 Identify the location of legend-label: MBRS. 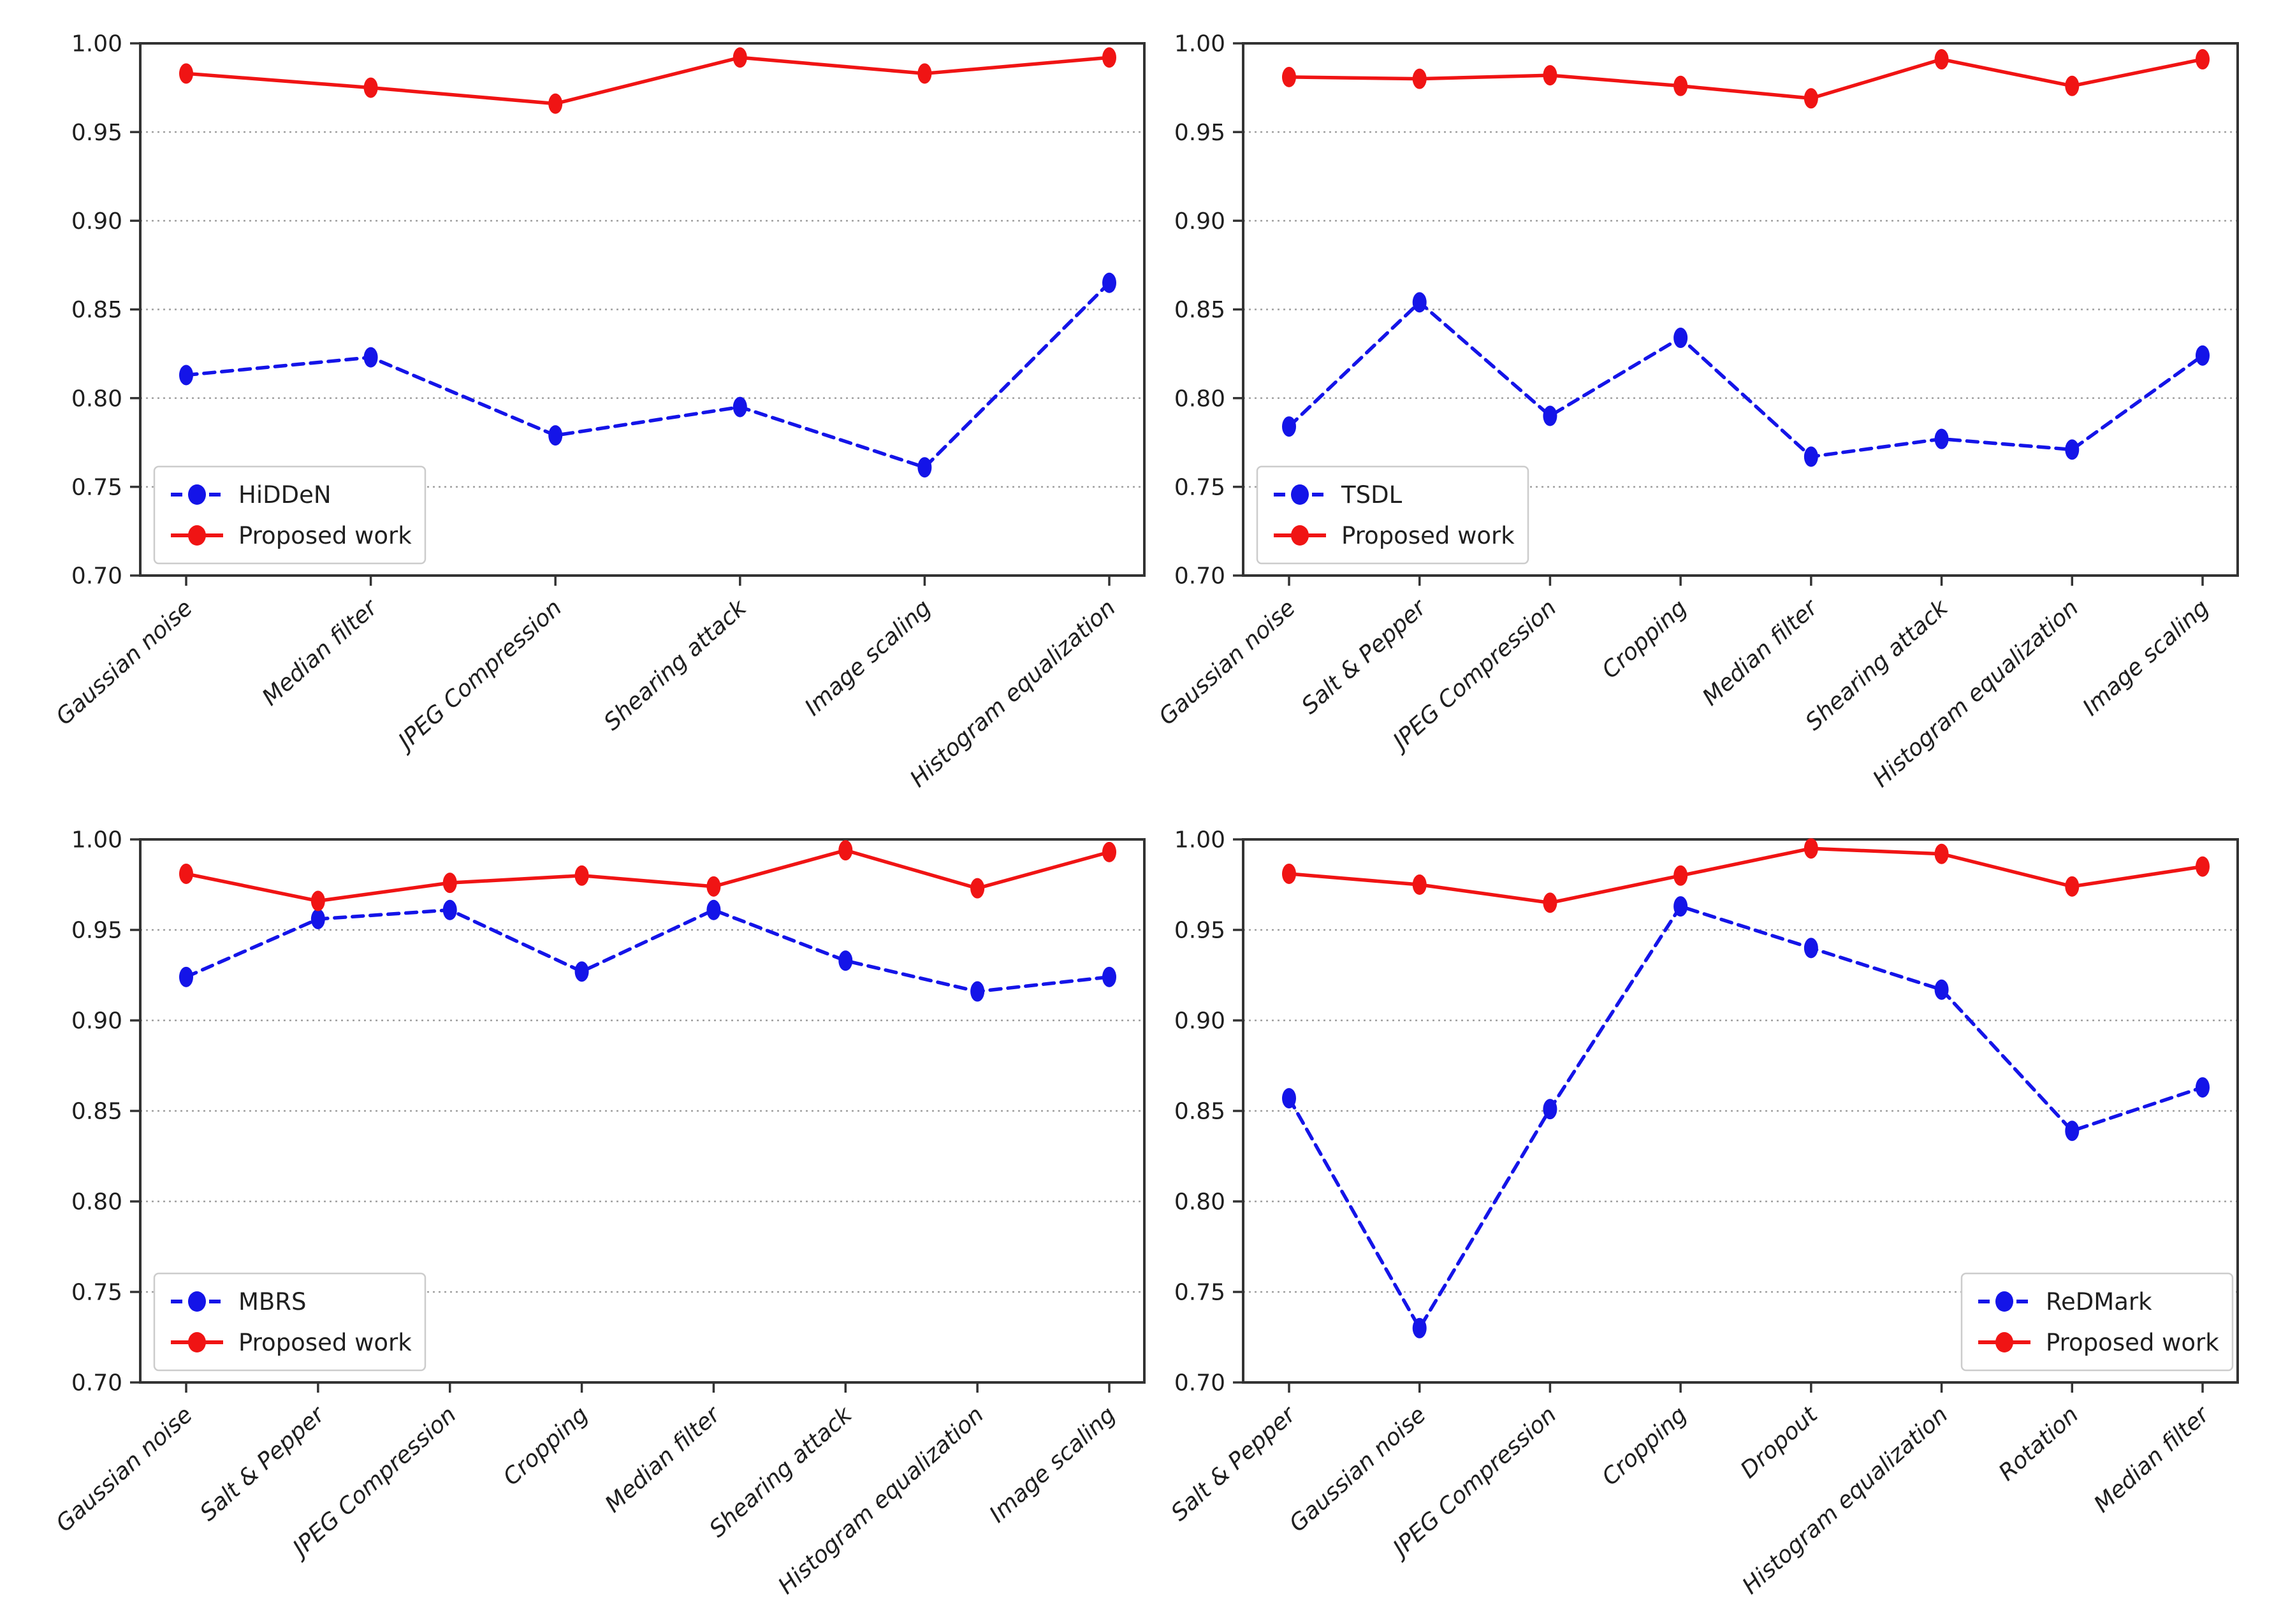
(272, 1302).